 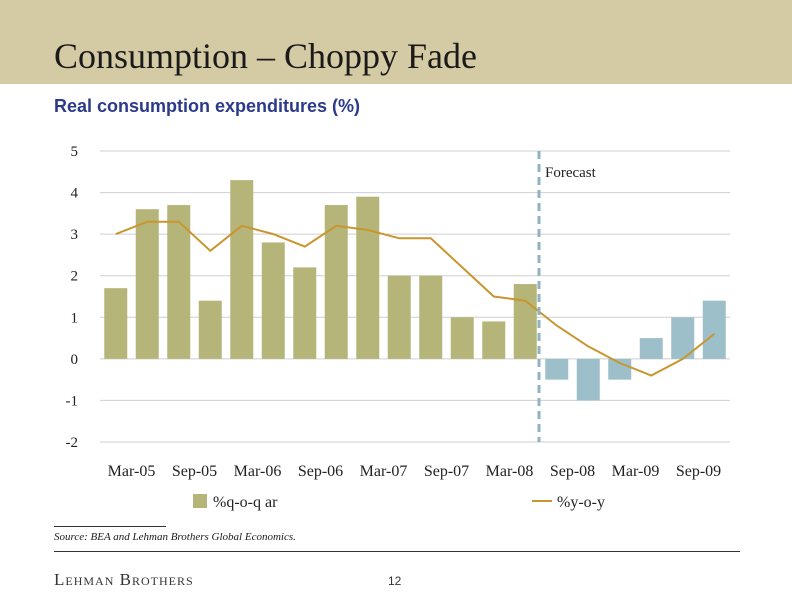 What do you see at coordinates (636, 471) in the screenshot?
I see `x-tick-label: Mar-09` at bounding box center [636, 471].